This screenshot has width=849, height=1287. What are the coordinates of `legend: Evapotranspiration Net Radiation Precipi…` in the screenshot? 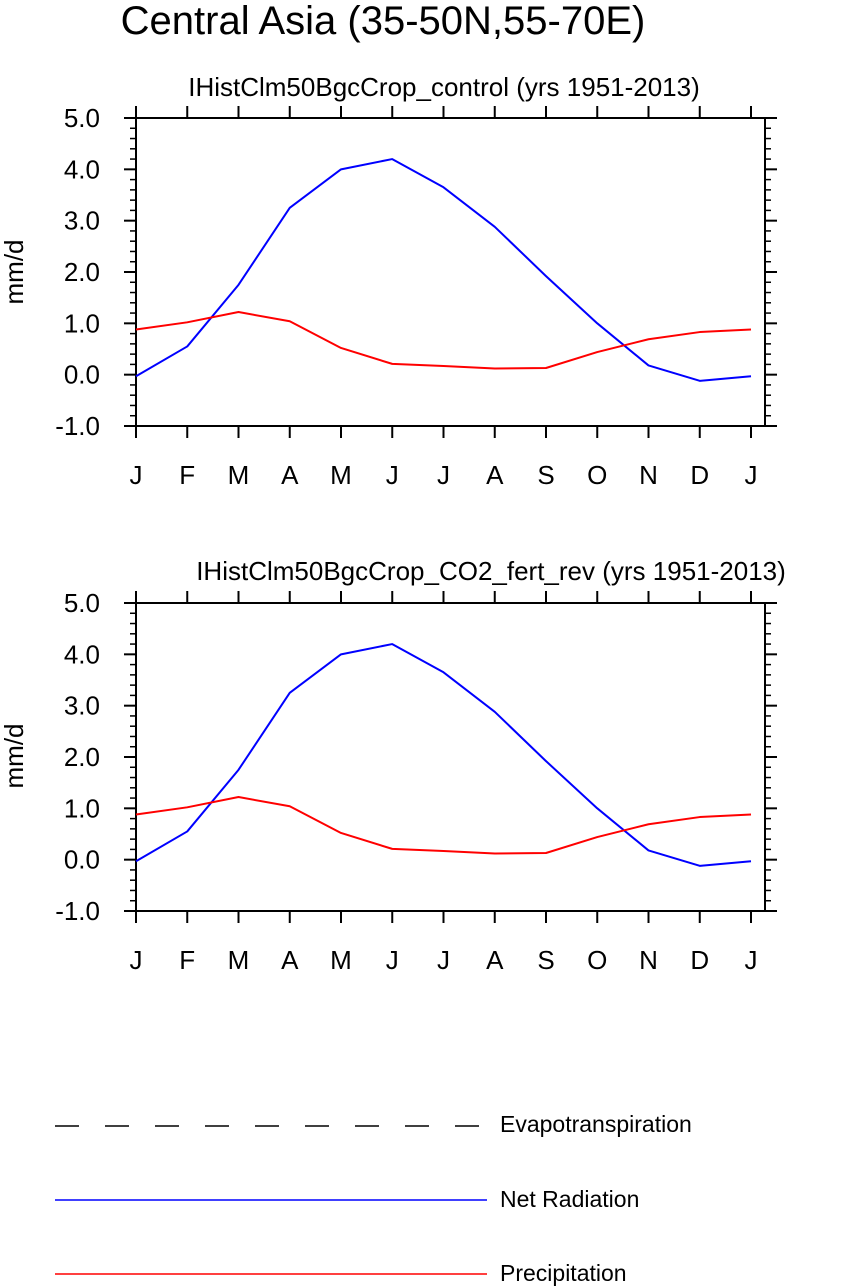 It's located at (373, 1198).